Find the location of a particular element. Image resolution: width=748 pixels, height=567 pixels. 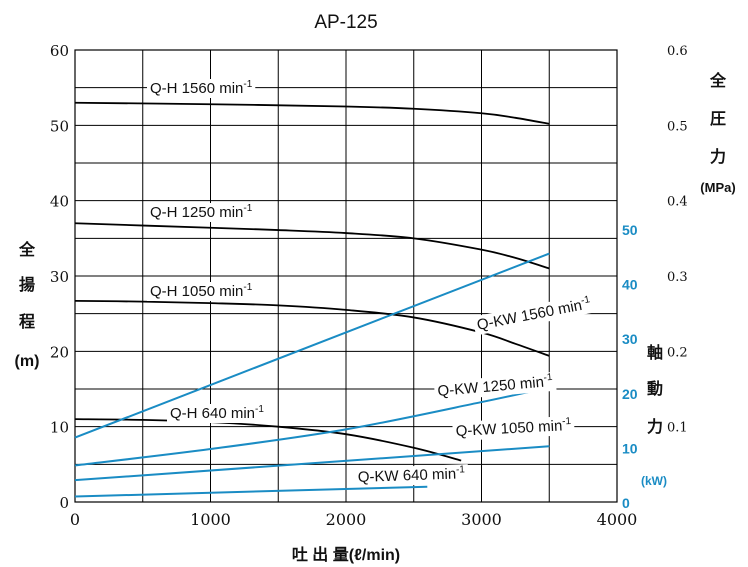

curve-label-text: Q-H 1560 min-1 is located at coordinates (201, 88).